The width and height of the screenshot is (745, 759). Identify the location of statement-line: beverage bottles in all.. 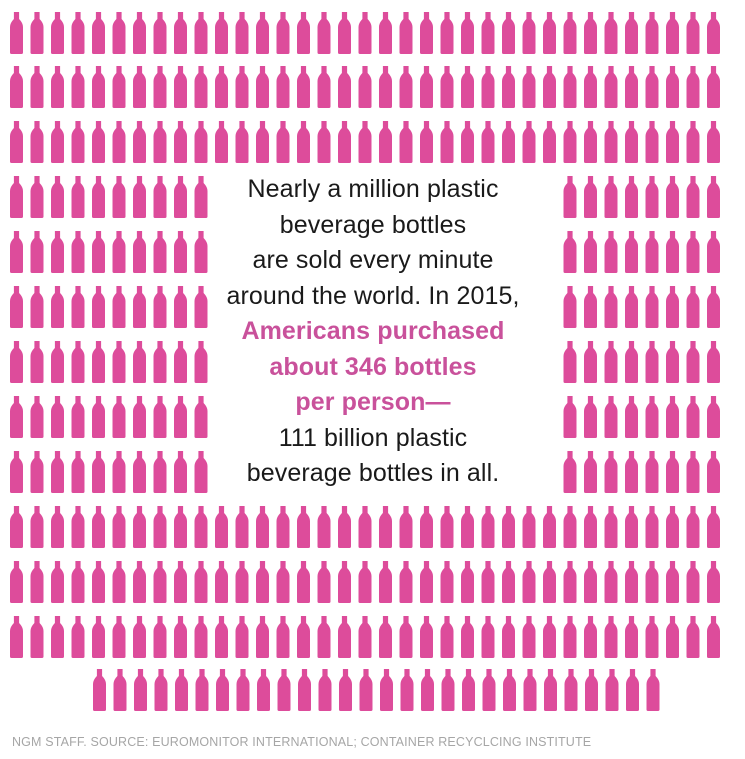
(373, 473).